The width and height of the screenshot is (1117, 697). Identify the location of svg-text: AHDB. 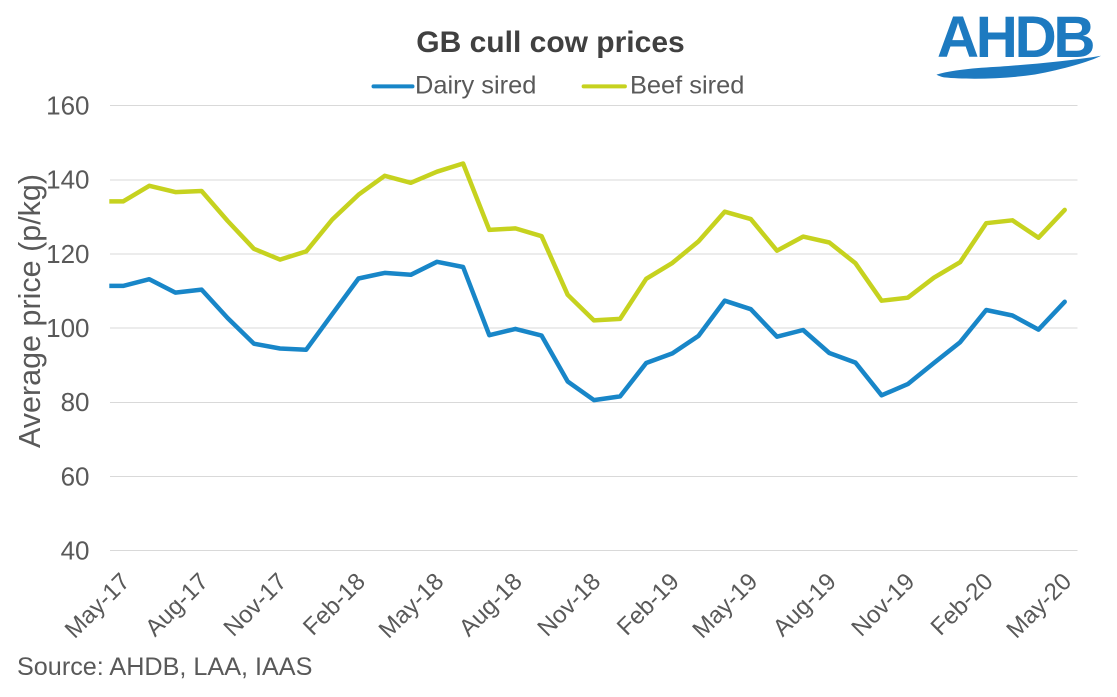
(1015, 37).